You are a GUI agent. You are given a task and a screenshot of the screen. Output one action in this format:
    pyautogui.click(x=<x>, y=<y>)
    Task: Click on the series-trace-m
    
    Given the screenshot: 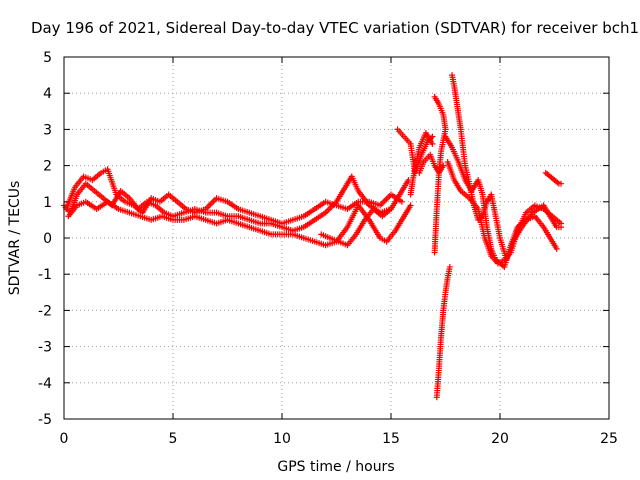 What is the action you would take?
    pyautogui.click(x=553, y=178)
    